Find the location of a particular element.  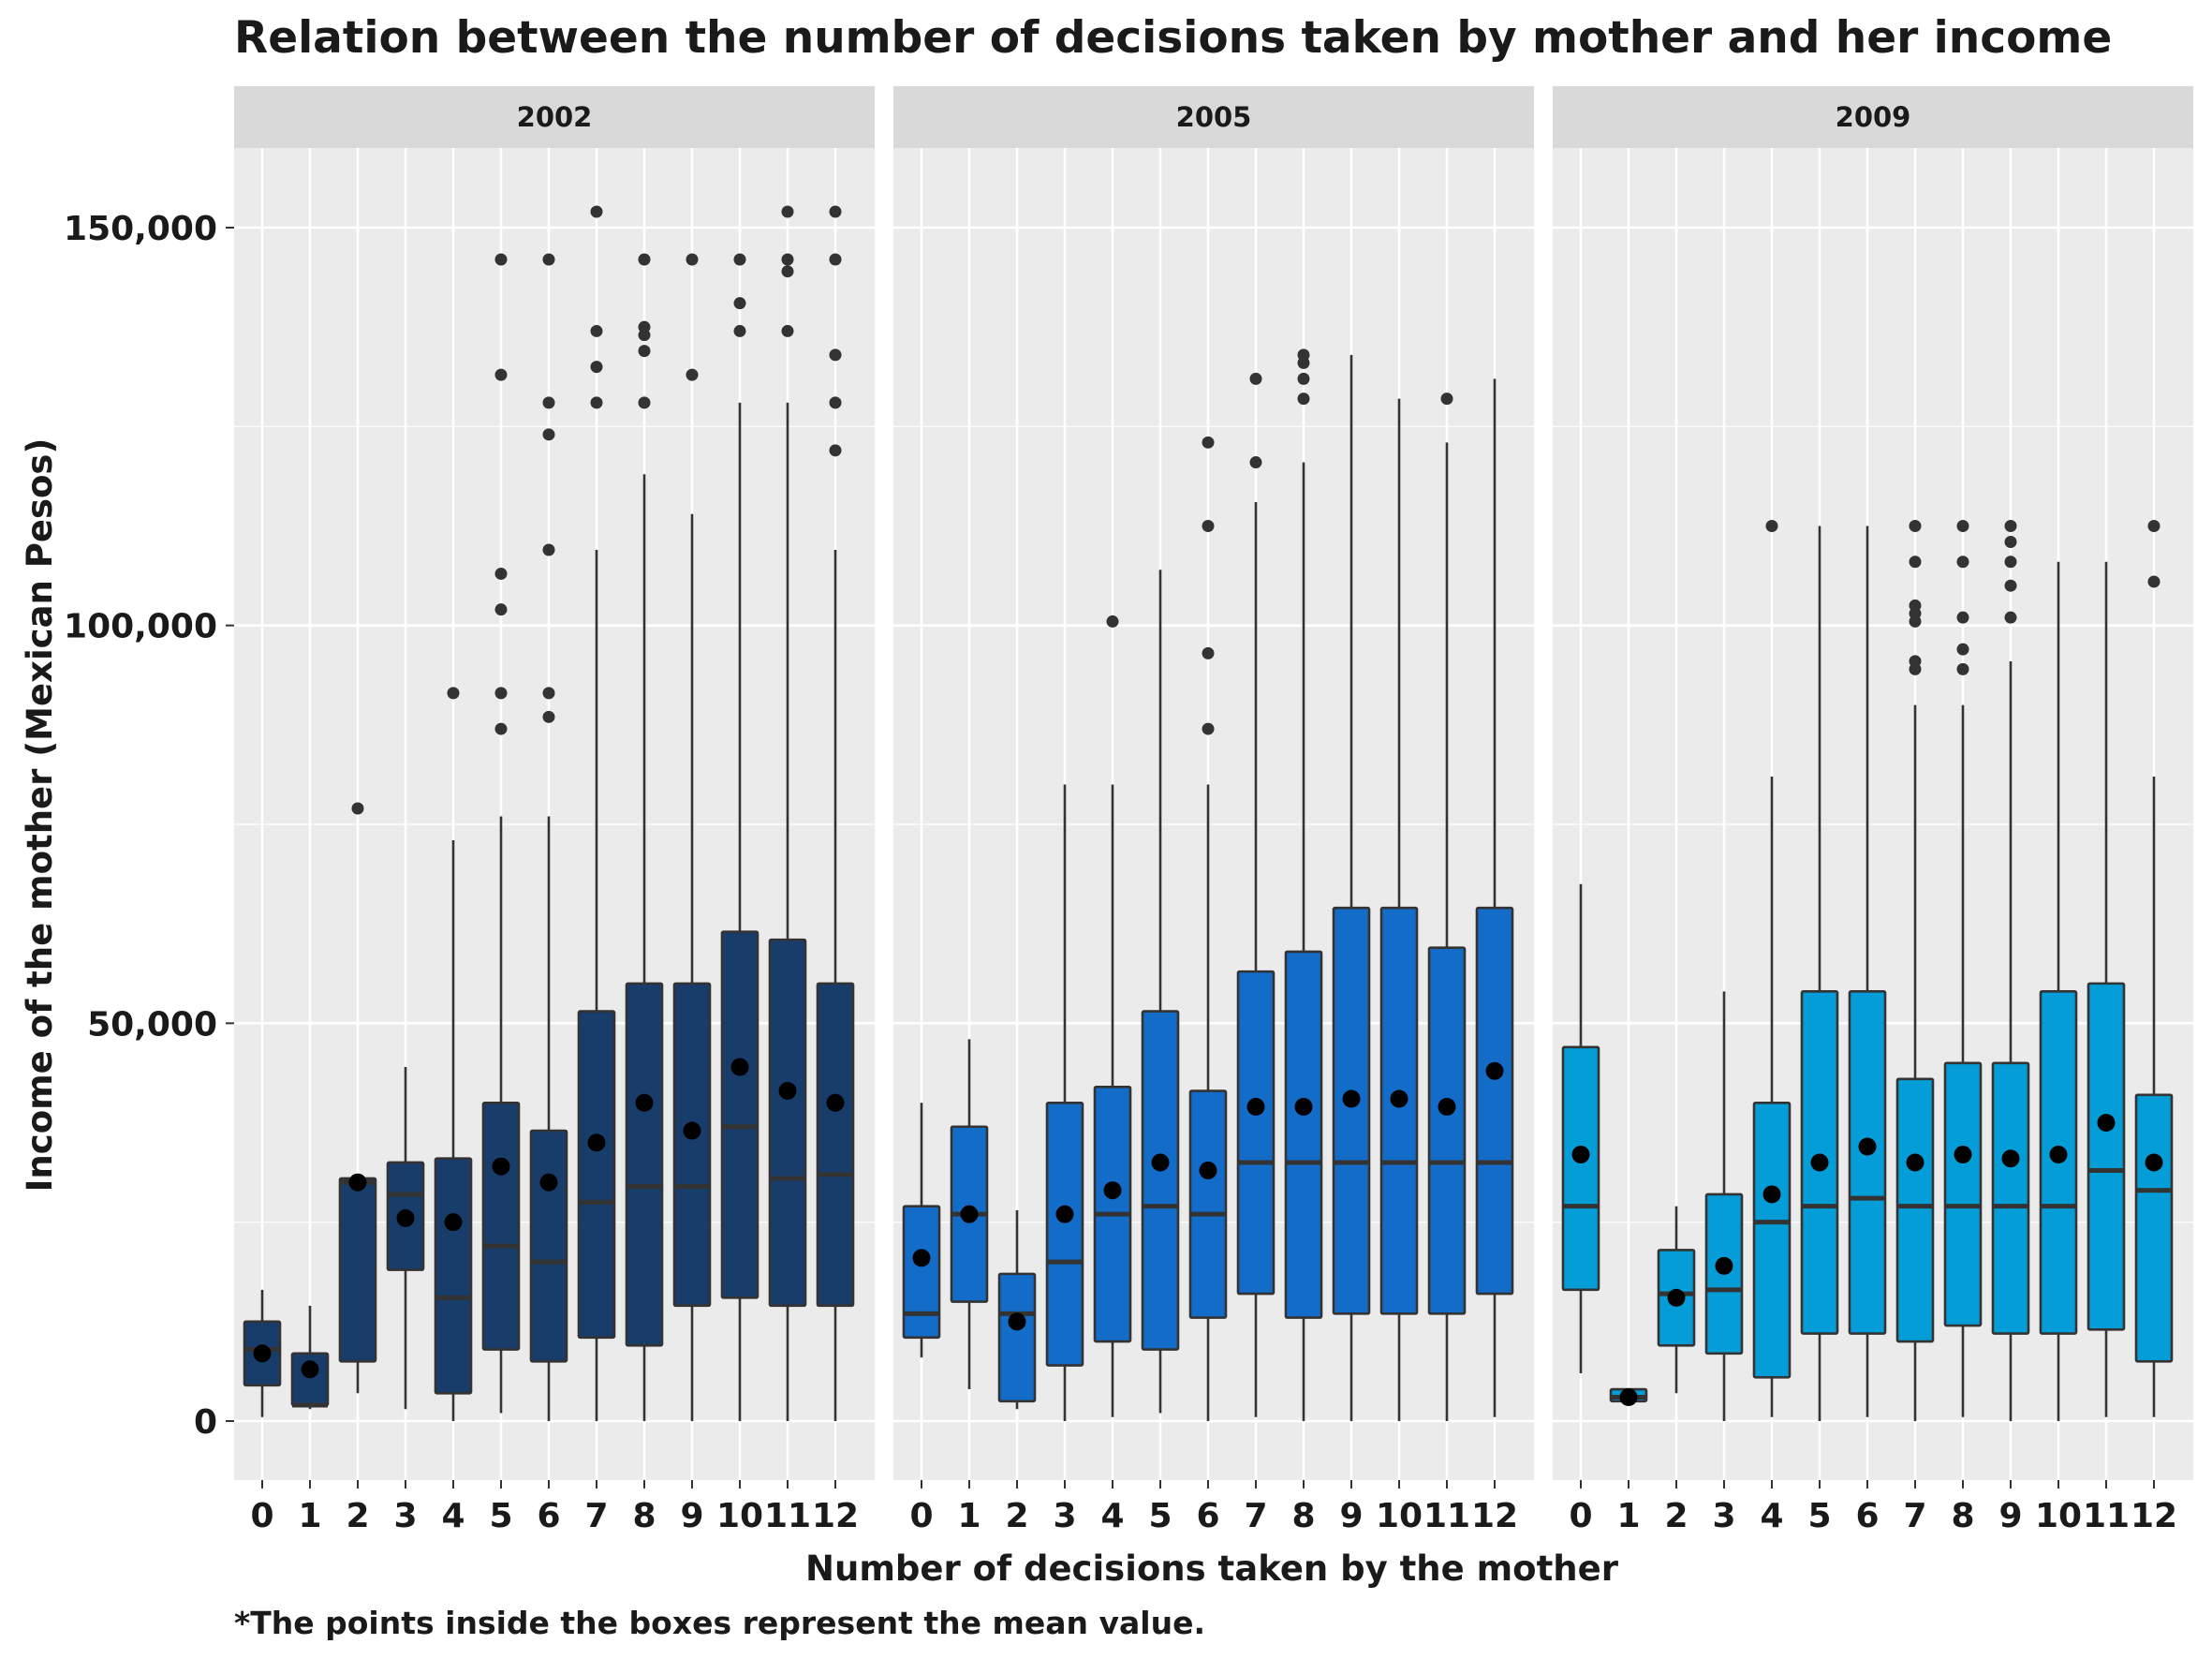

x-tick-label: 2 is located at coordinates (1676, 1516).